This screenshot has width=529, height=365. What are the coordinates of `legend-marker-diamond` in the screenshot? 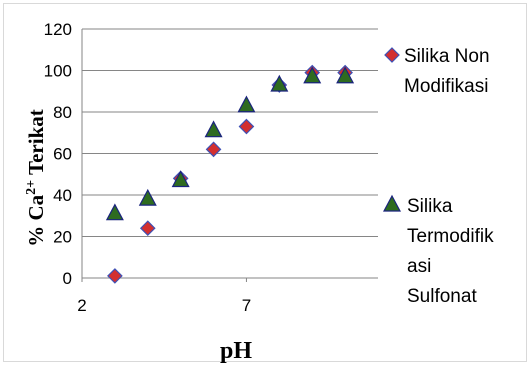 It's located at (392, 55).